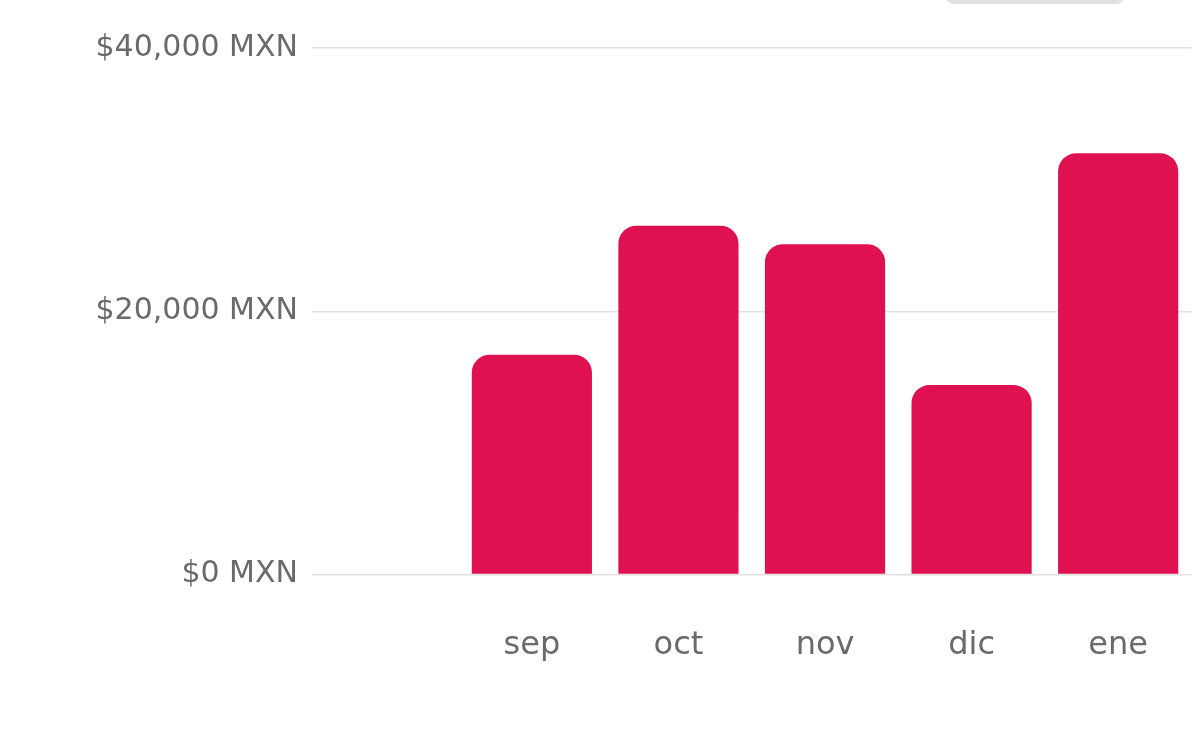 Image resolution: width=1200 pixels, height=747 pixels. I want to click on y-tick-label: $20,000 MXN, so click(196, 309).